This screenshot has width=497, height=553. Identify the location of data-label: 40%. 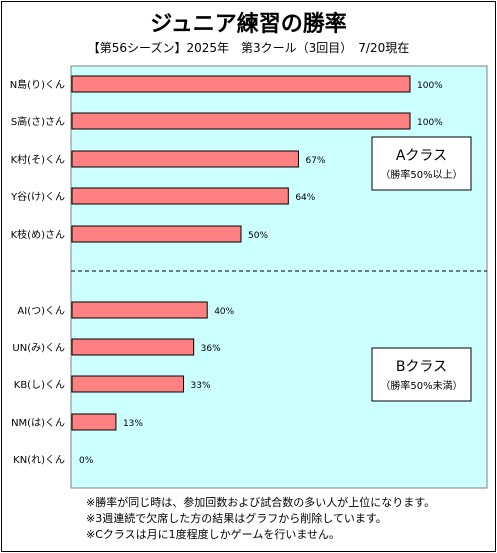
(224, 312).